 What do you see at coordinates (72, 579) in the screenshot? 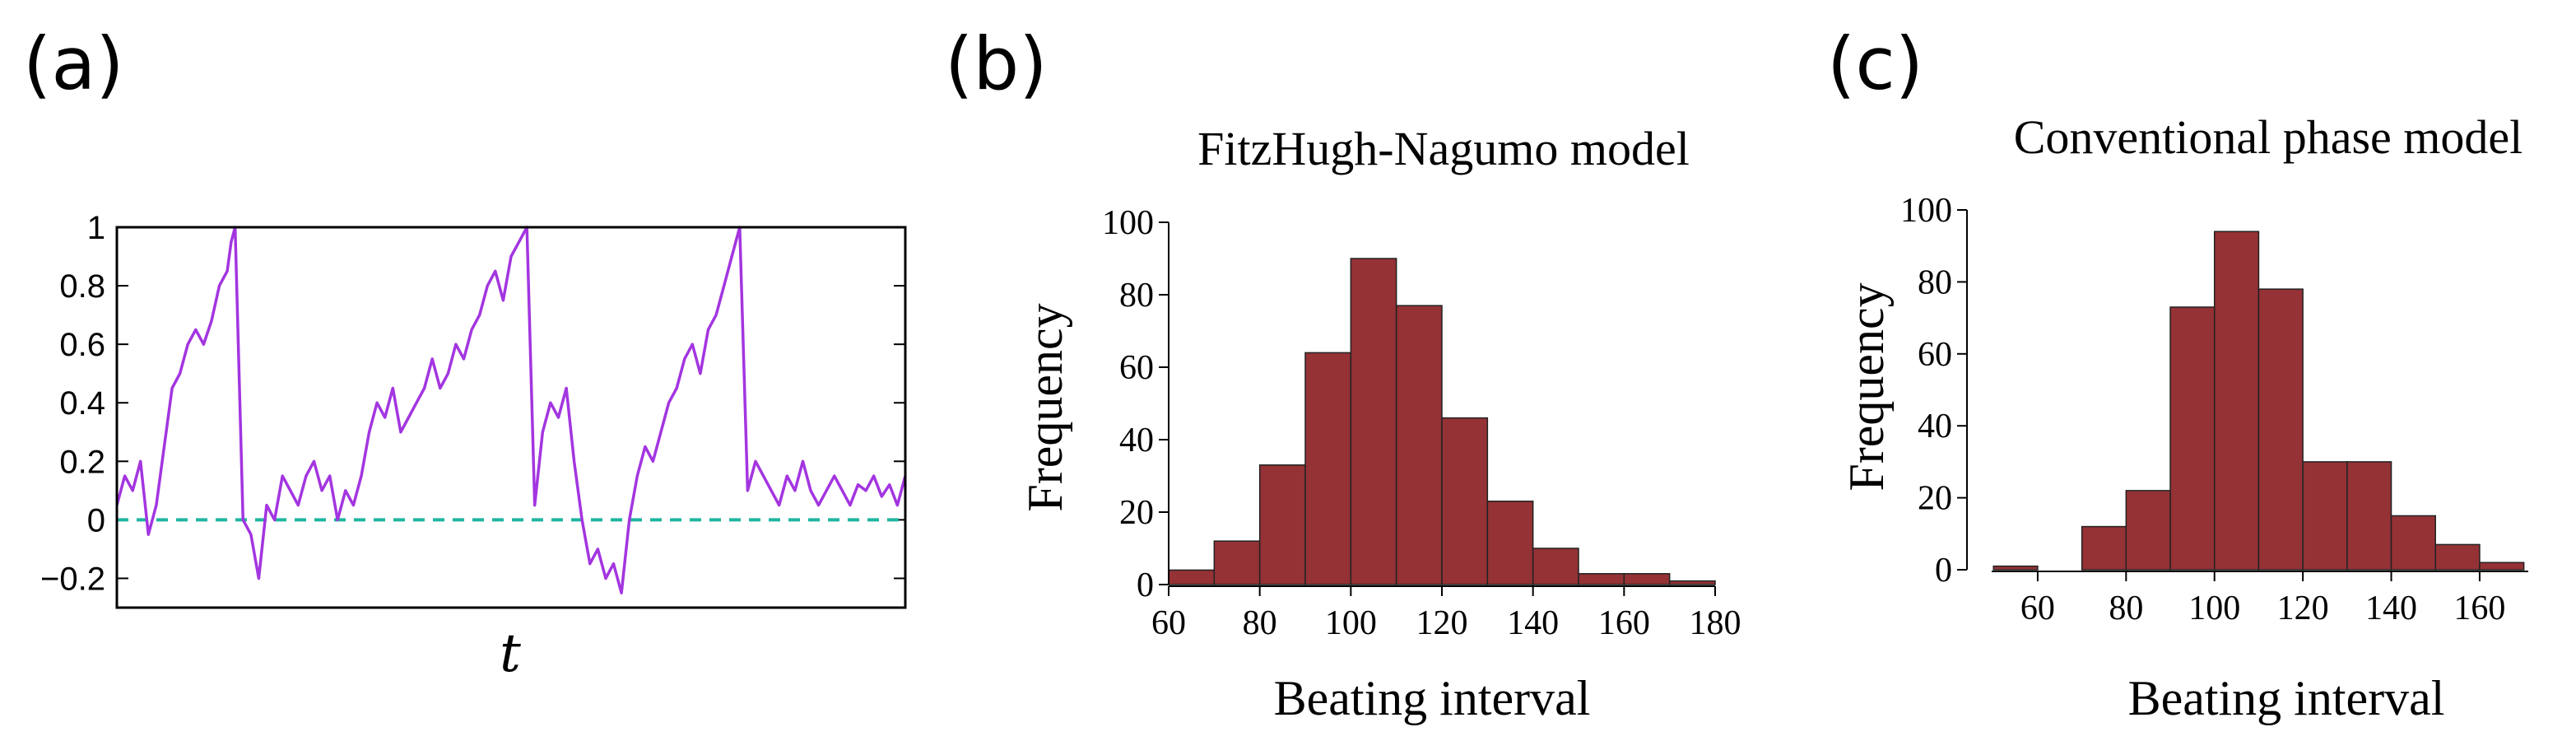
I see `y-tick-label: −0.2` at bounding box center [72, 579].